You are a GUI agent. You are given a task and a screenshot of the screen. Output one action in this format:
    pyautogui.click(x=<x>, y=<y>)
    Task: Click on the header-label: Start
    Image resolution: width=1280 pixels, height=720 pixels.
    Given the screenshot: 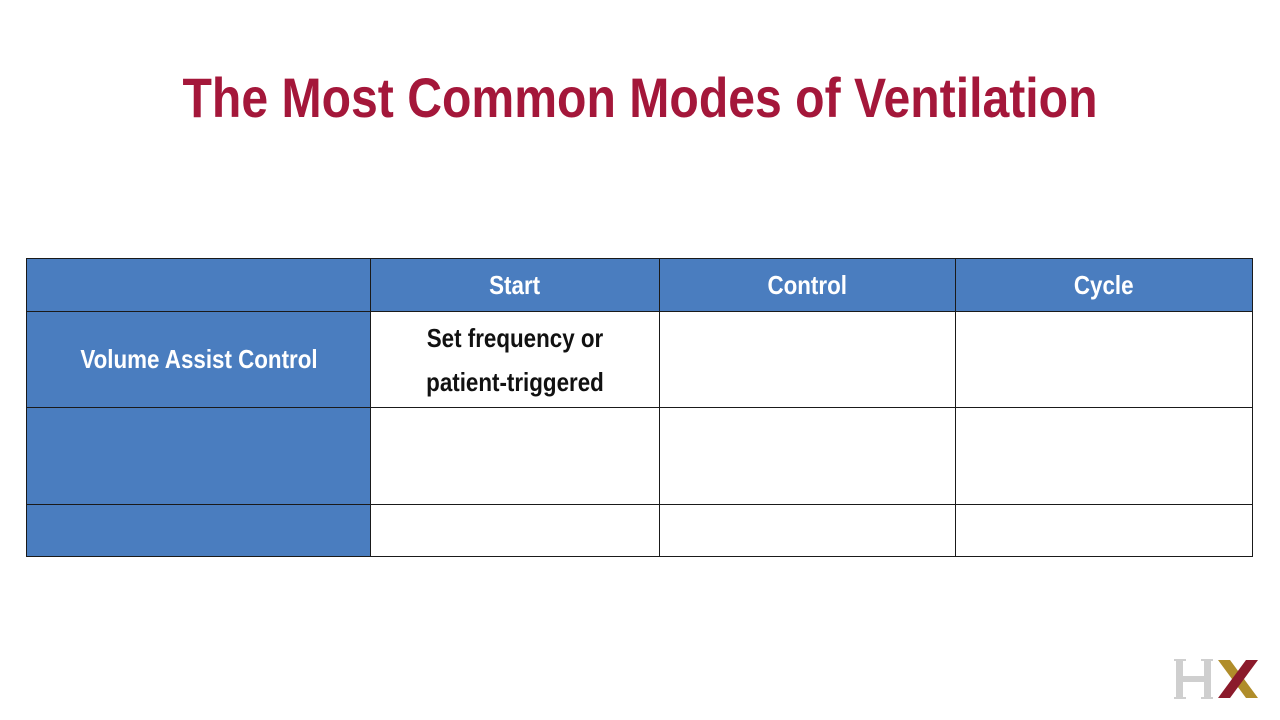 What is the action you would take?
    pyautogui.click(x=515, y=284)
    